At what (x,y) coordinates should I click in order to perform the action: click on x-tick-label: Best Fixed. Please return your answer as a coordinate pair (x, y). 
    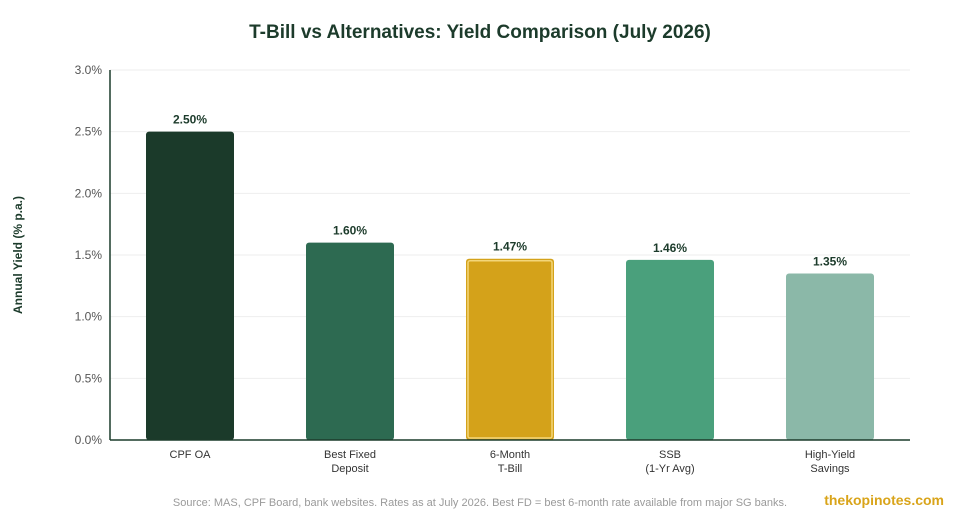
    Looking at the image, I should click on (350, 455).